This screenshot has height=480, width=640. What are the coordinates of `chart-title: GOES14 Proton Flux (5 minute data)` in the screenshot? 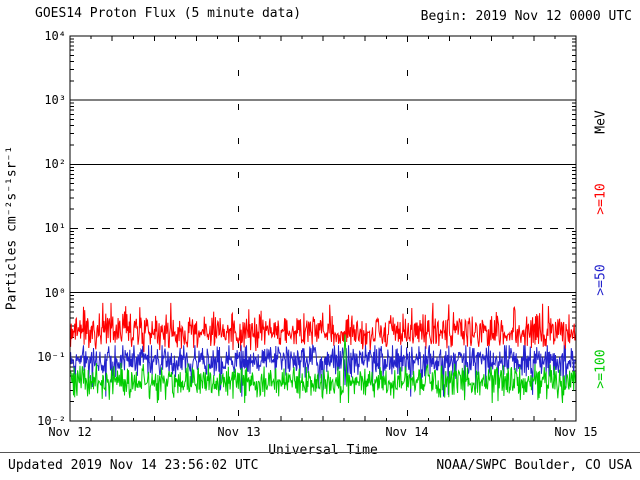 It's located at (168, 13).